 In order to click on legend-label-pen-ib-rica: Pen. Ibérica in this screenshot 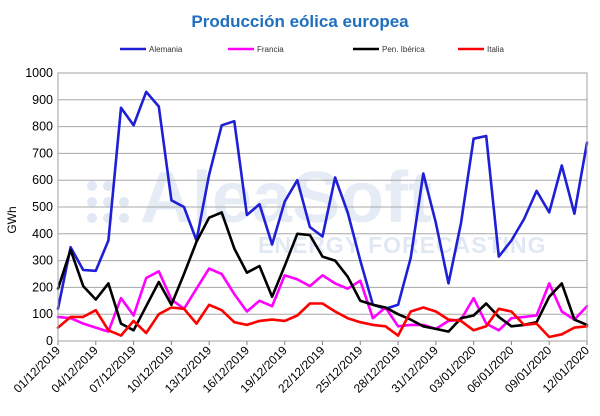, I will do `click(403, 49)`.